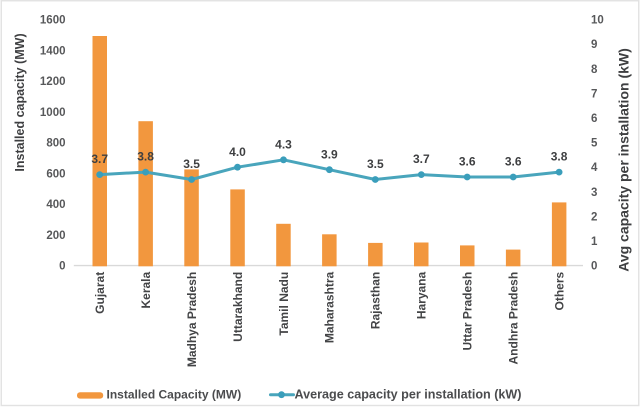  What do you see at coordinates (597, 21) in the screenshot?
I see `svg-text: 10` at bounding box center [597, 21].